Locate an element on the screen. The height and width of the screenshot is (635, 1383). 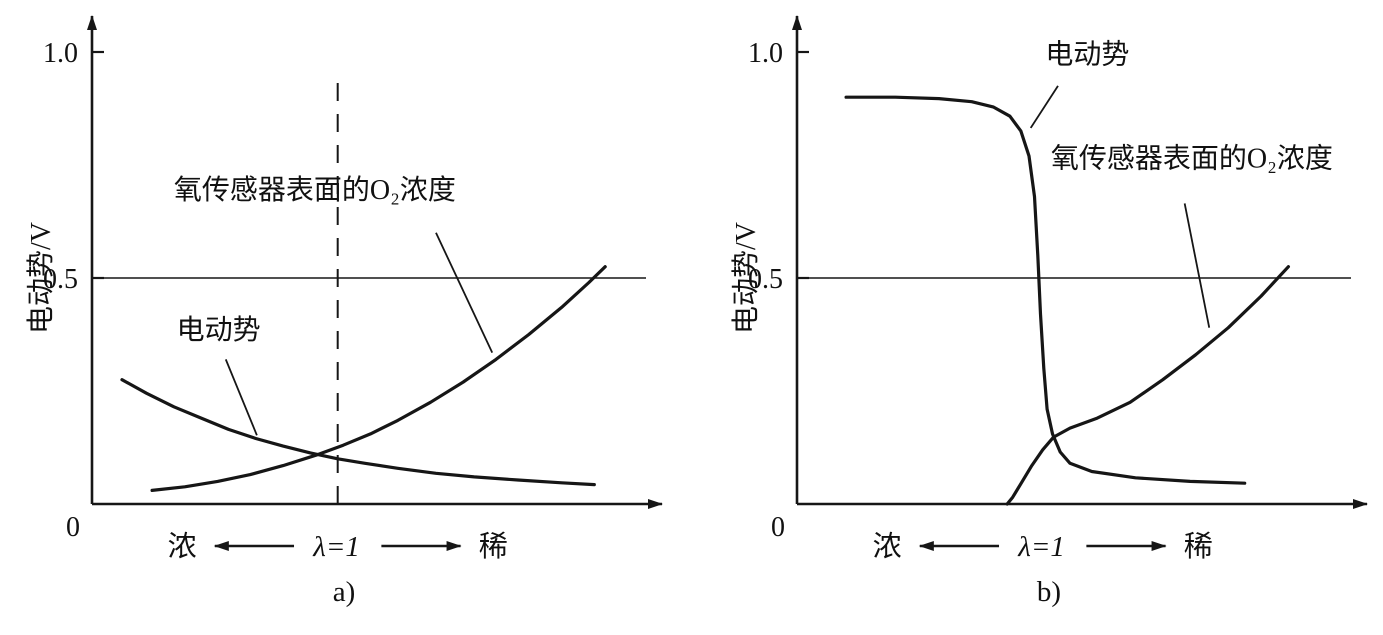
chart-b-o2-label: 氧传感器表面的O₂浓度 is located at coordinates (1192, 158).